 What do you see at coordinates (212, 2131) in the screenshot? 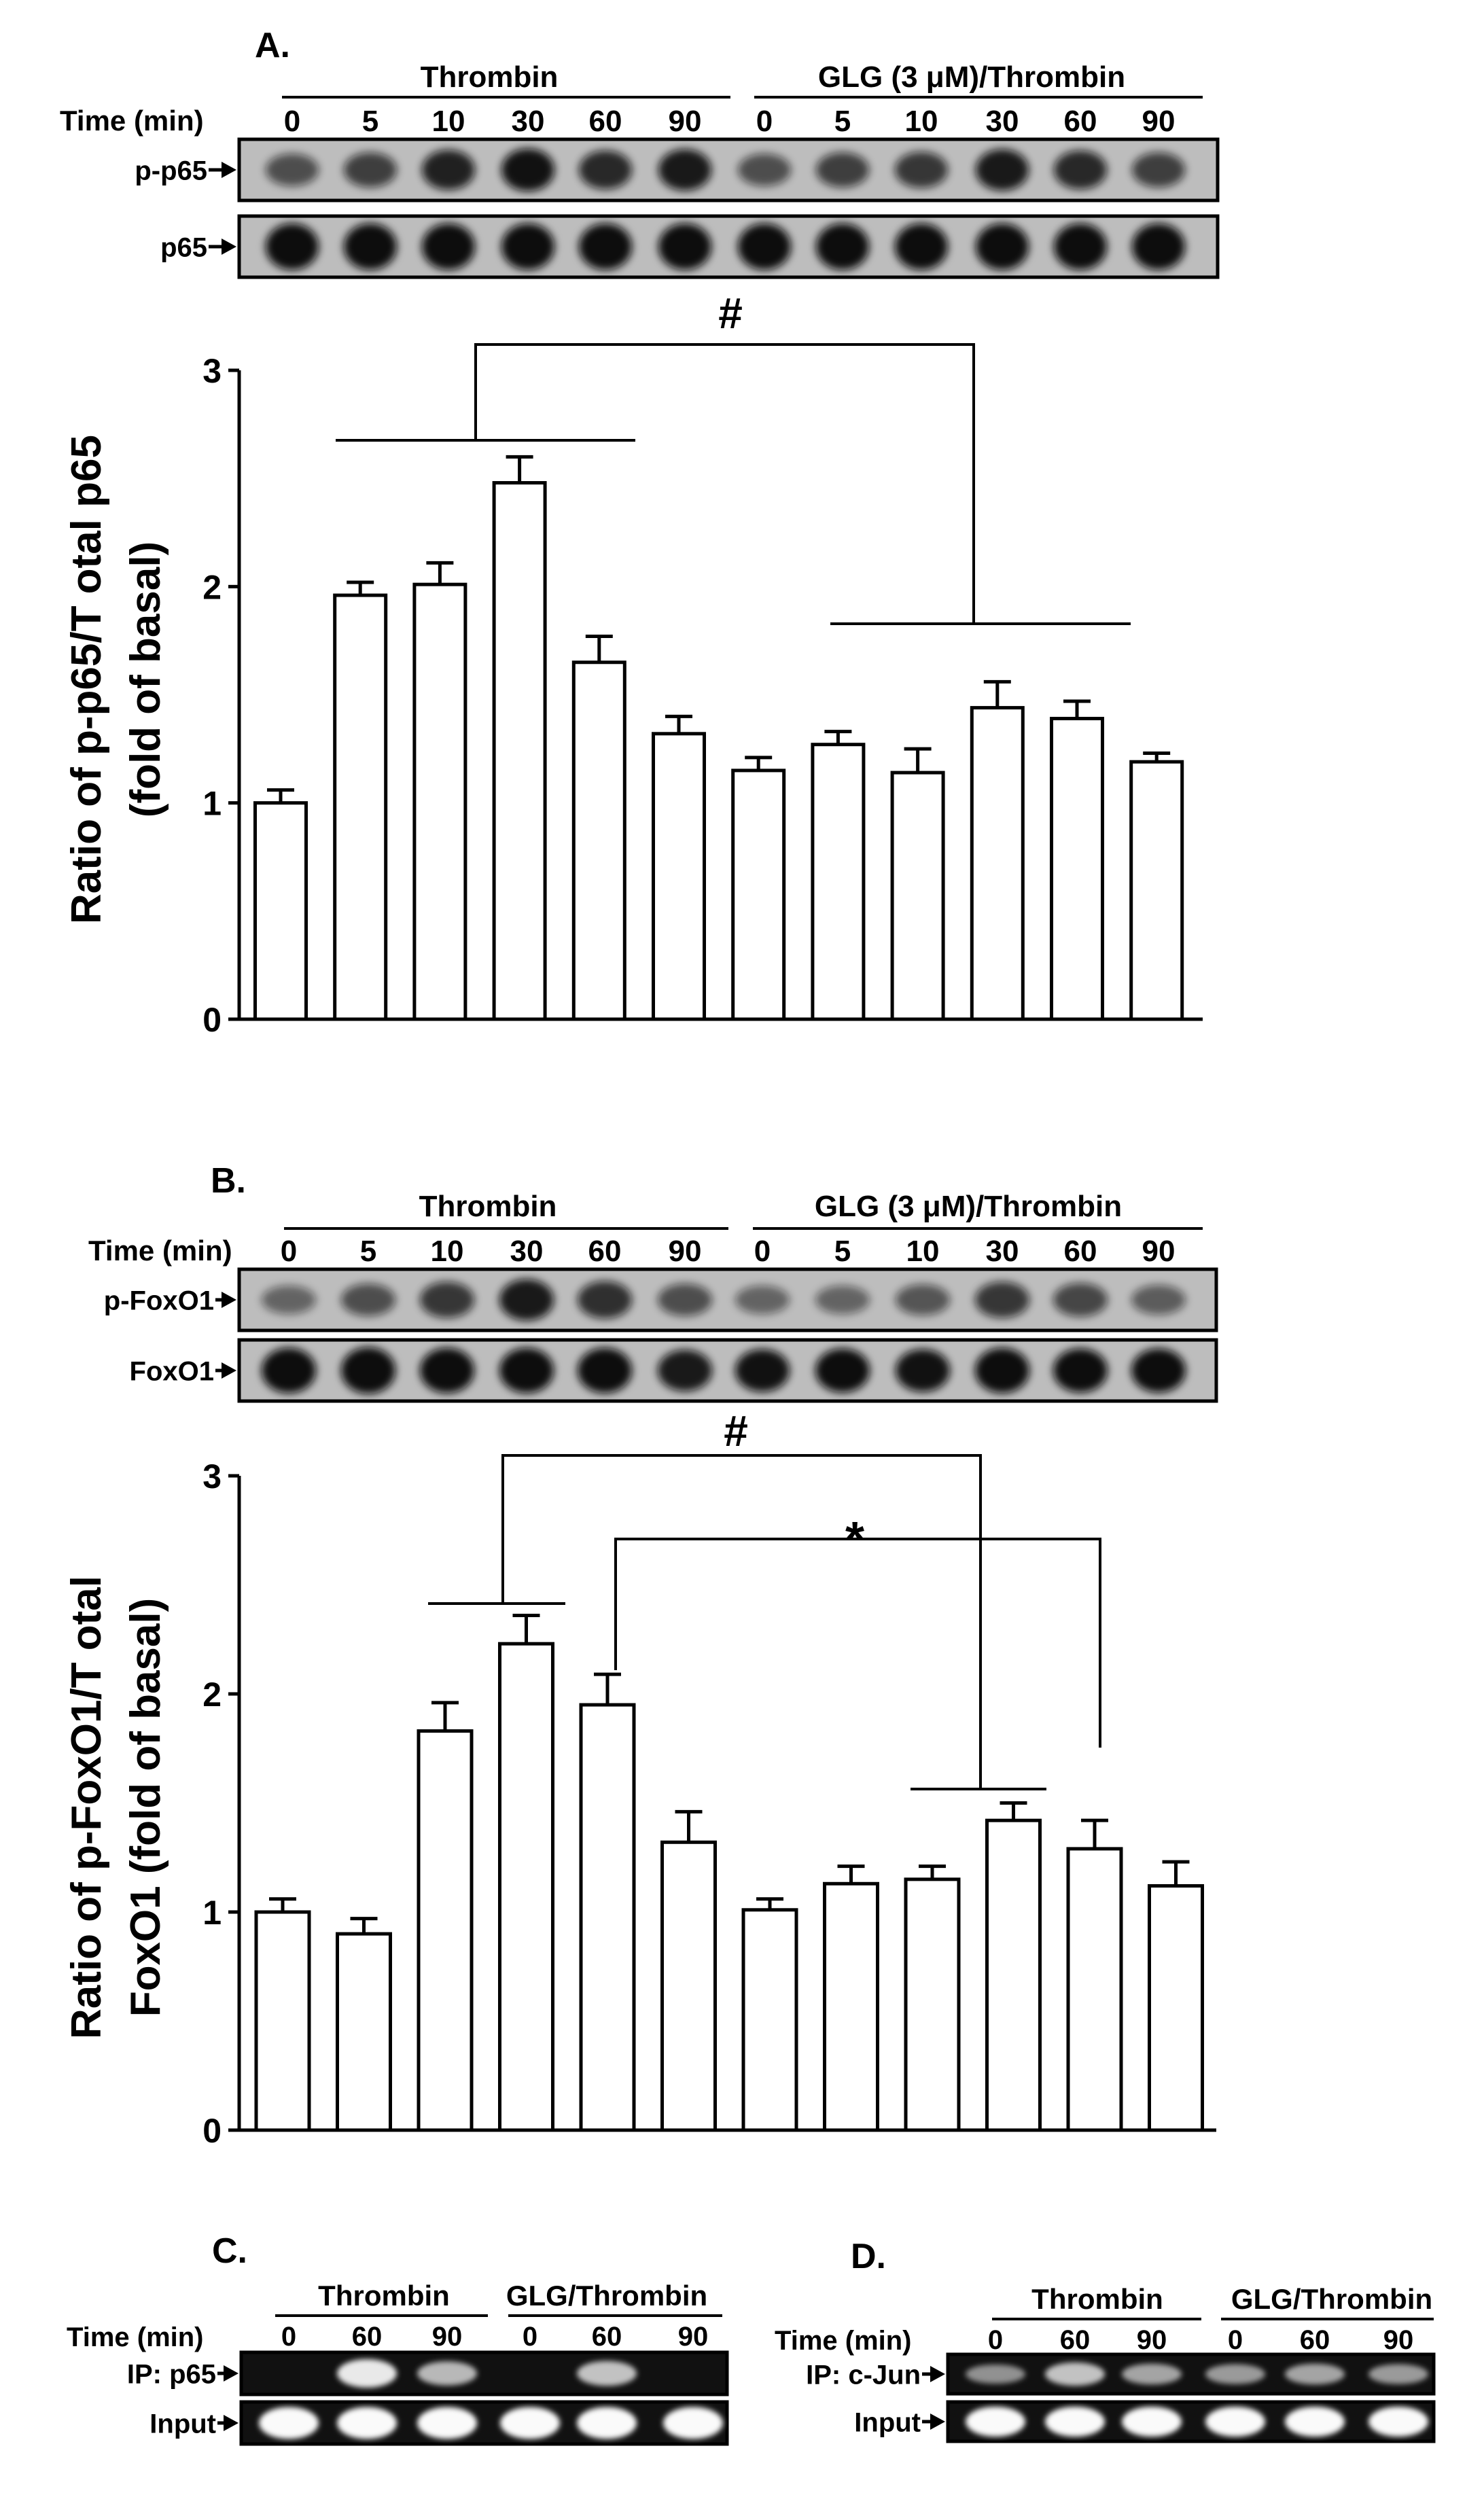
I see `y-tick-label-0: 0` at bounding box center [212, 2131].